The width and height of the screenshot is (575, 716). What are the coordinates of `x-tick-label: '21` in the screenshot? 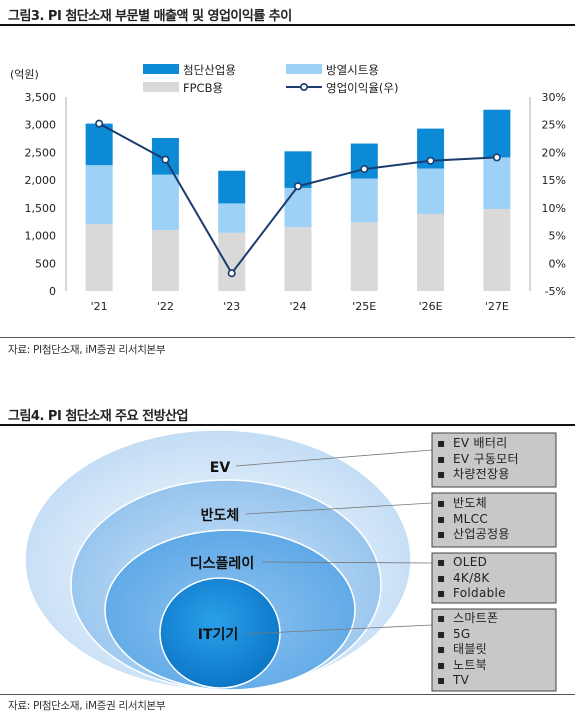 It's located at (99, 306).